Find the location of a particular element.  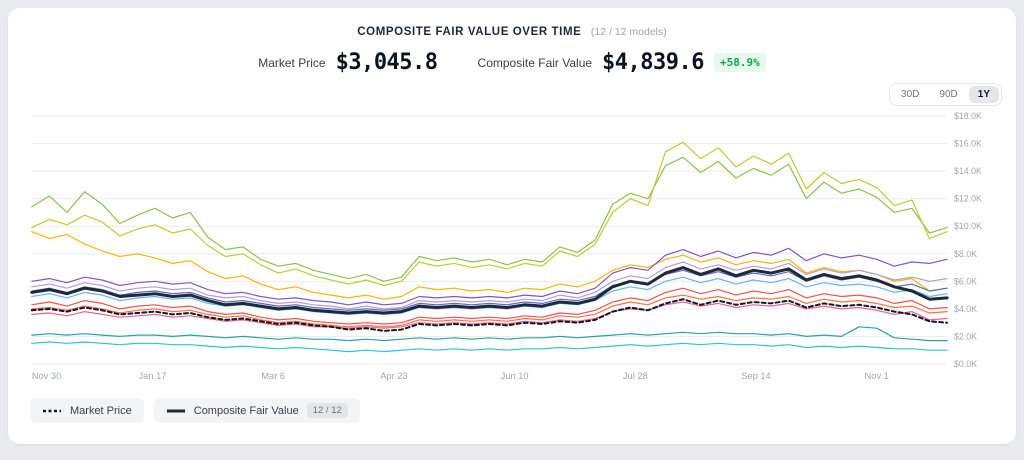

x-axis-label: Jul 28 is located at coordinates (635, 375).